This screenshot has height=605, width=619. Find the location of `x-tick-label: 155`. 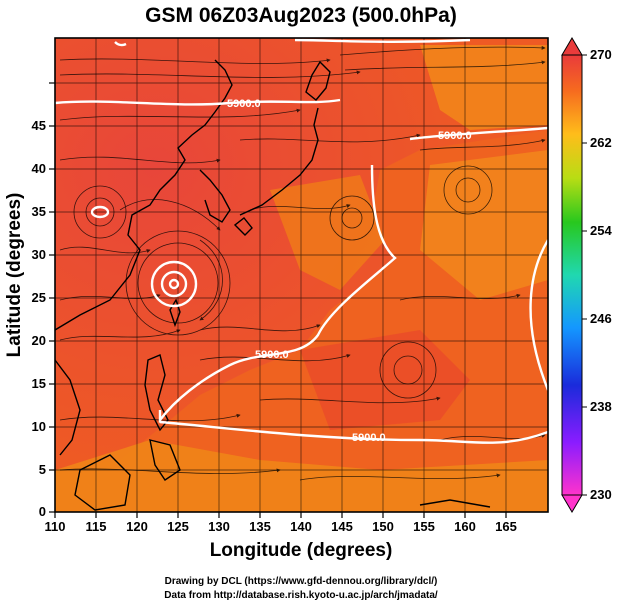

x-tick-label: 155 is located at coordinates (424, 526).